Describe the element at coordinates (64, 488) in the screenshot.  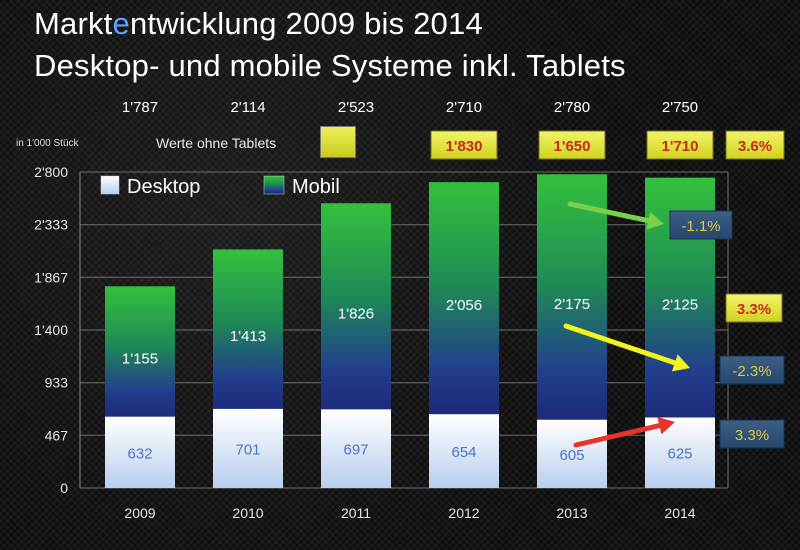
I see `y-tick-label: 0` at that location.